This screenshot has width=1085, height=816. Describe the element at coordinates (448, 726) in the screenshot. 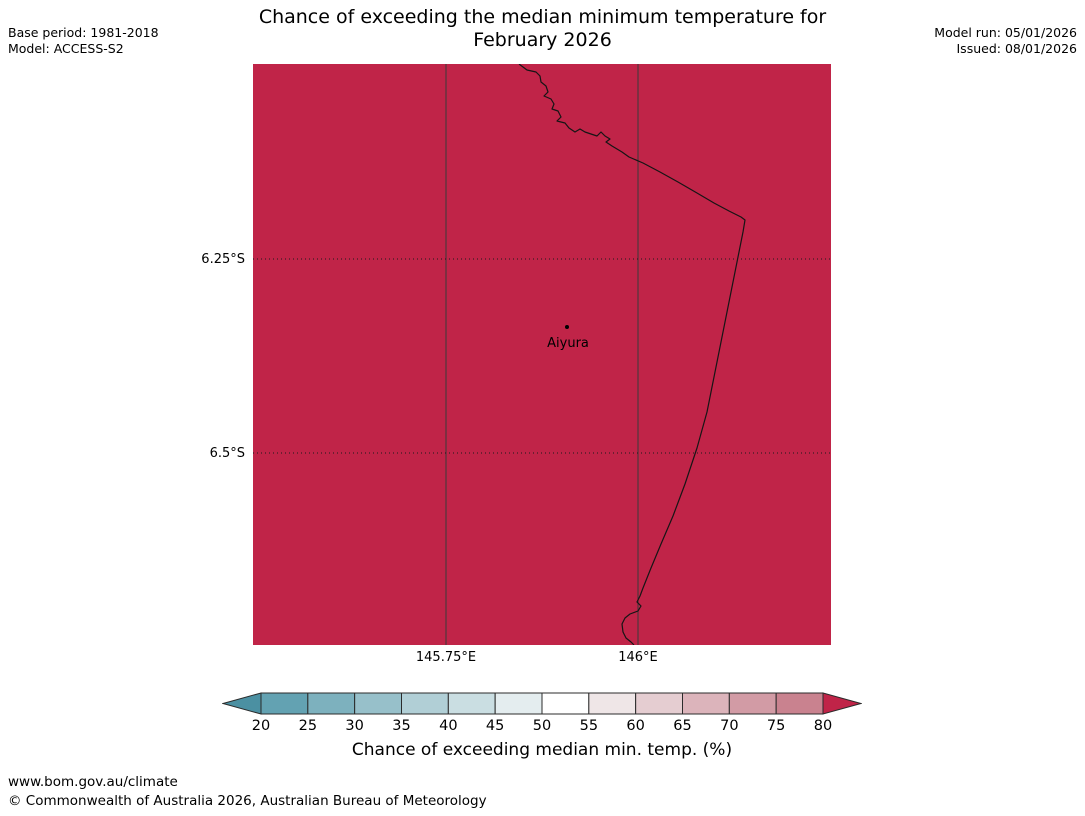

I see `colorbar-tick-label: 40` at that location.